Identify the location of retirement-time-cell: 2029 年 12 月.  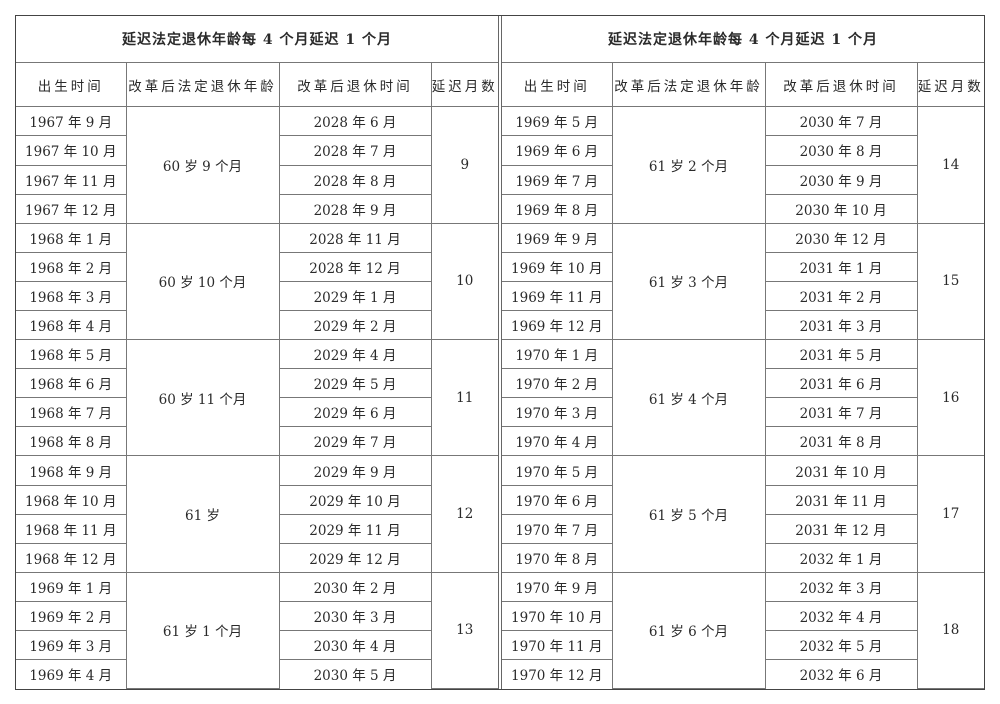
(354, 557).